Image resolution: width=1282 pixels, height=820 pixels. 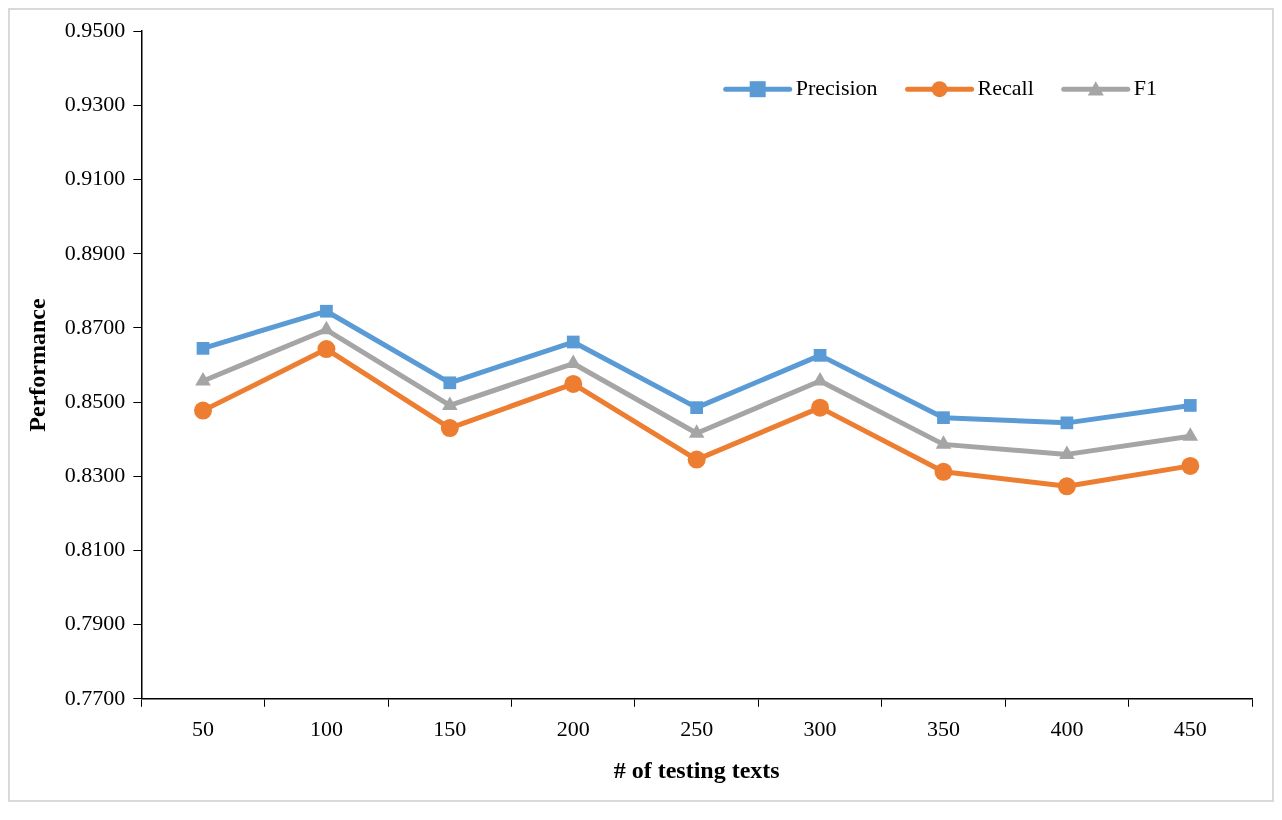 I want to click on x-tick-label: 400, so click(x=1067, y=728).